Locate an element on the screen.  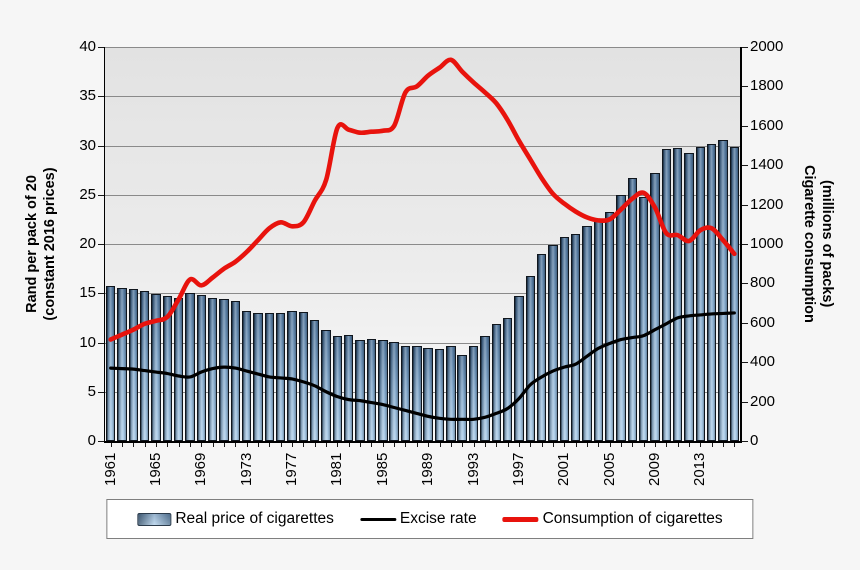
price-bar-1974 is located at coordinates (258, 376).